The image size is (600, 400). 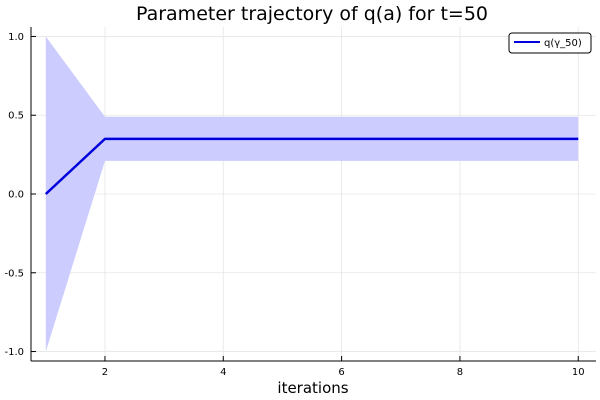 What do you see at coordinates (578, 372) in the screenshot?
I see `x-tick-label: 10` at bounding box center [578, 372].